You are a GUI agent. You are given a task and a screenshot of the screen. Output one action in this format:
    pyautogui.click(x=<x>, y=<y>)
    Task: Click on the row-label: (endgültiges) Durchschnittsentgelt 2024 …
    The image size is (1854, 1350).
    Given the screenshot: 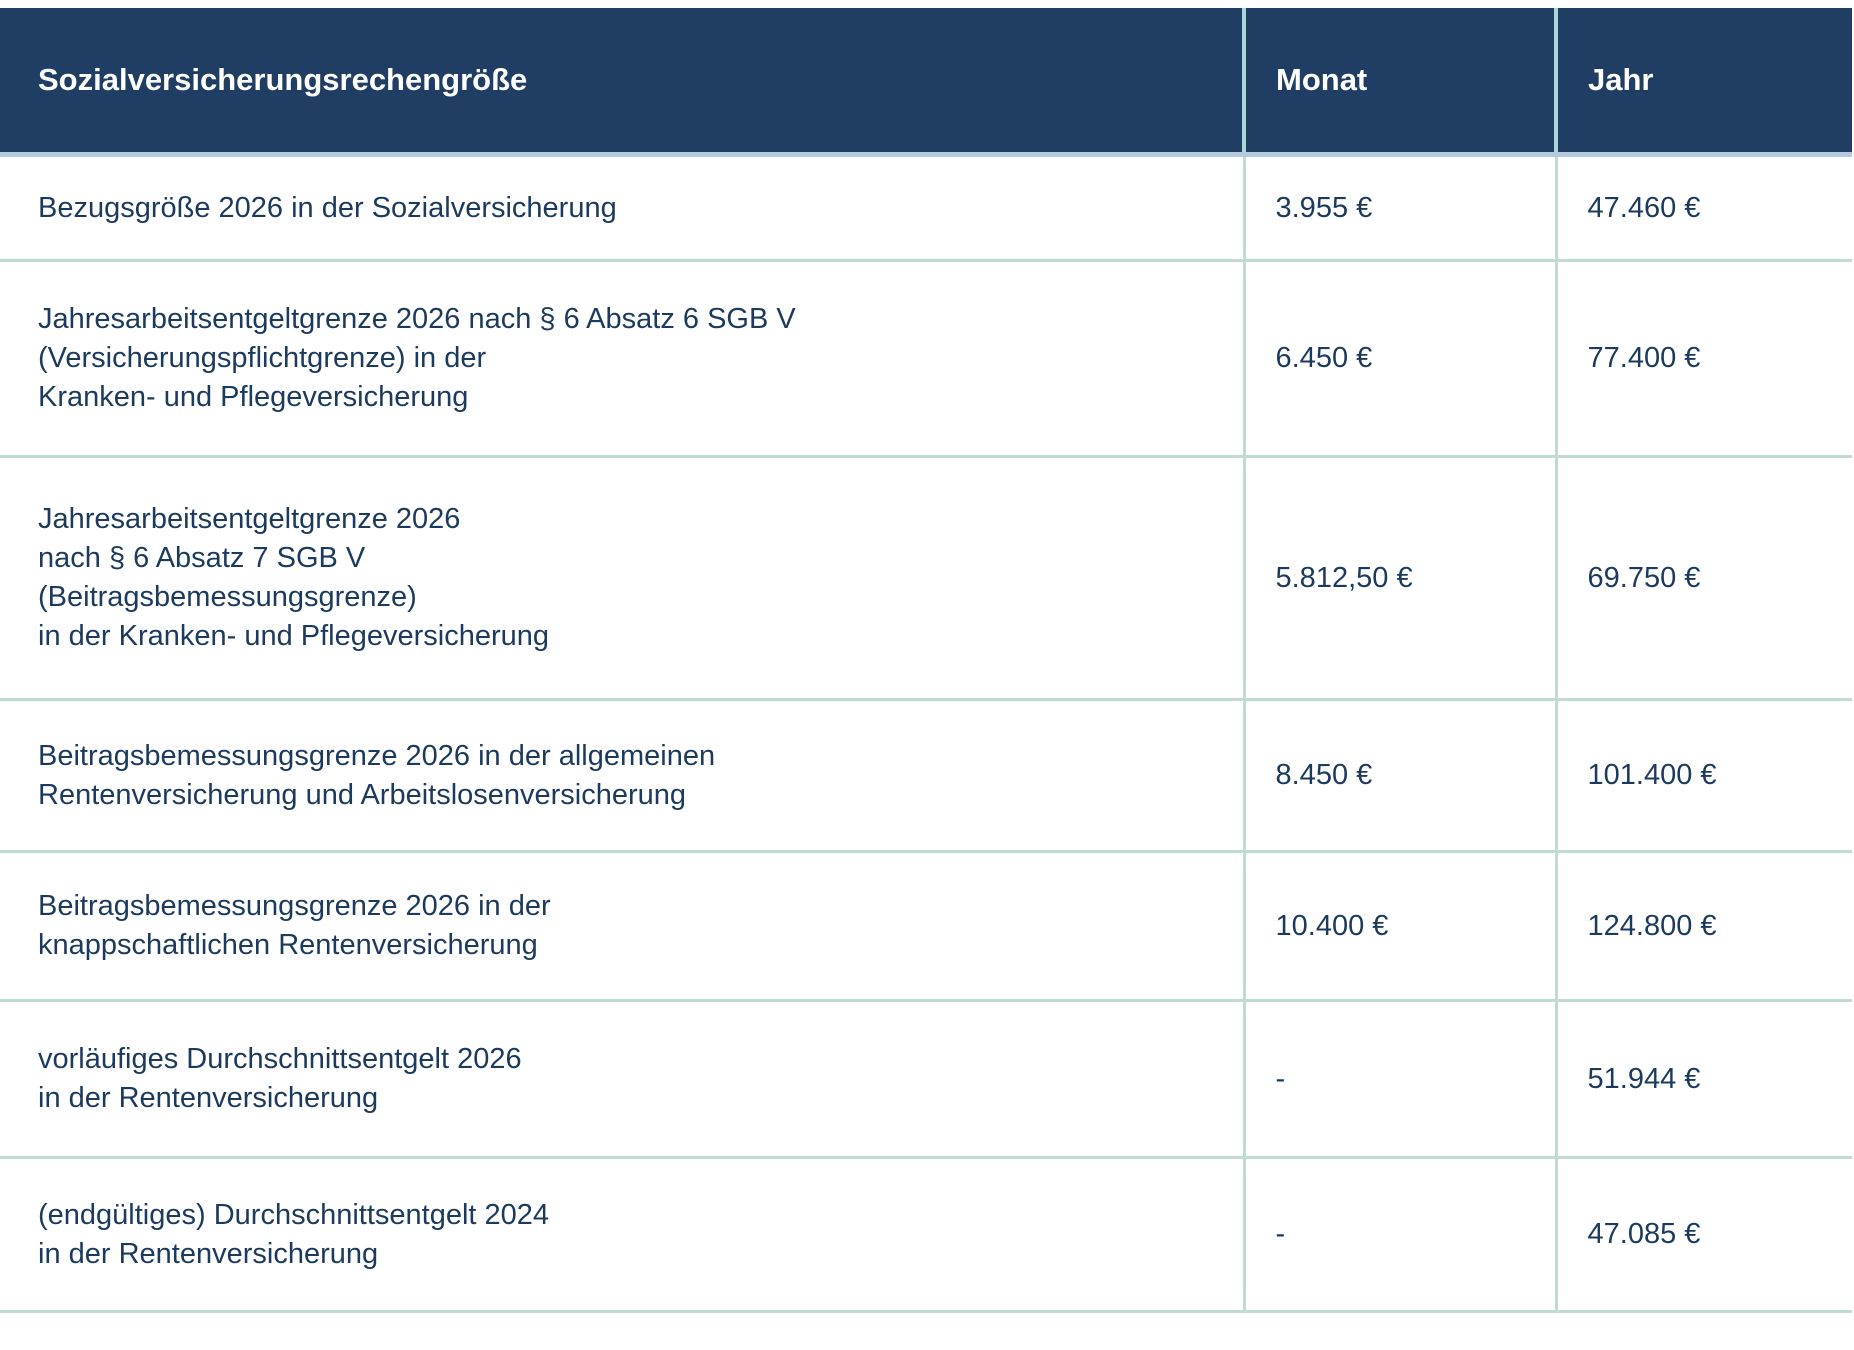 What is the action you would take?
    pyautogui.click(x=622, y=1235)
    